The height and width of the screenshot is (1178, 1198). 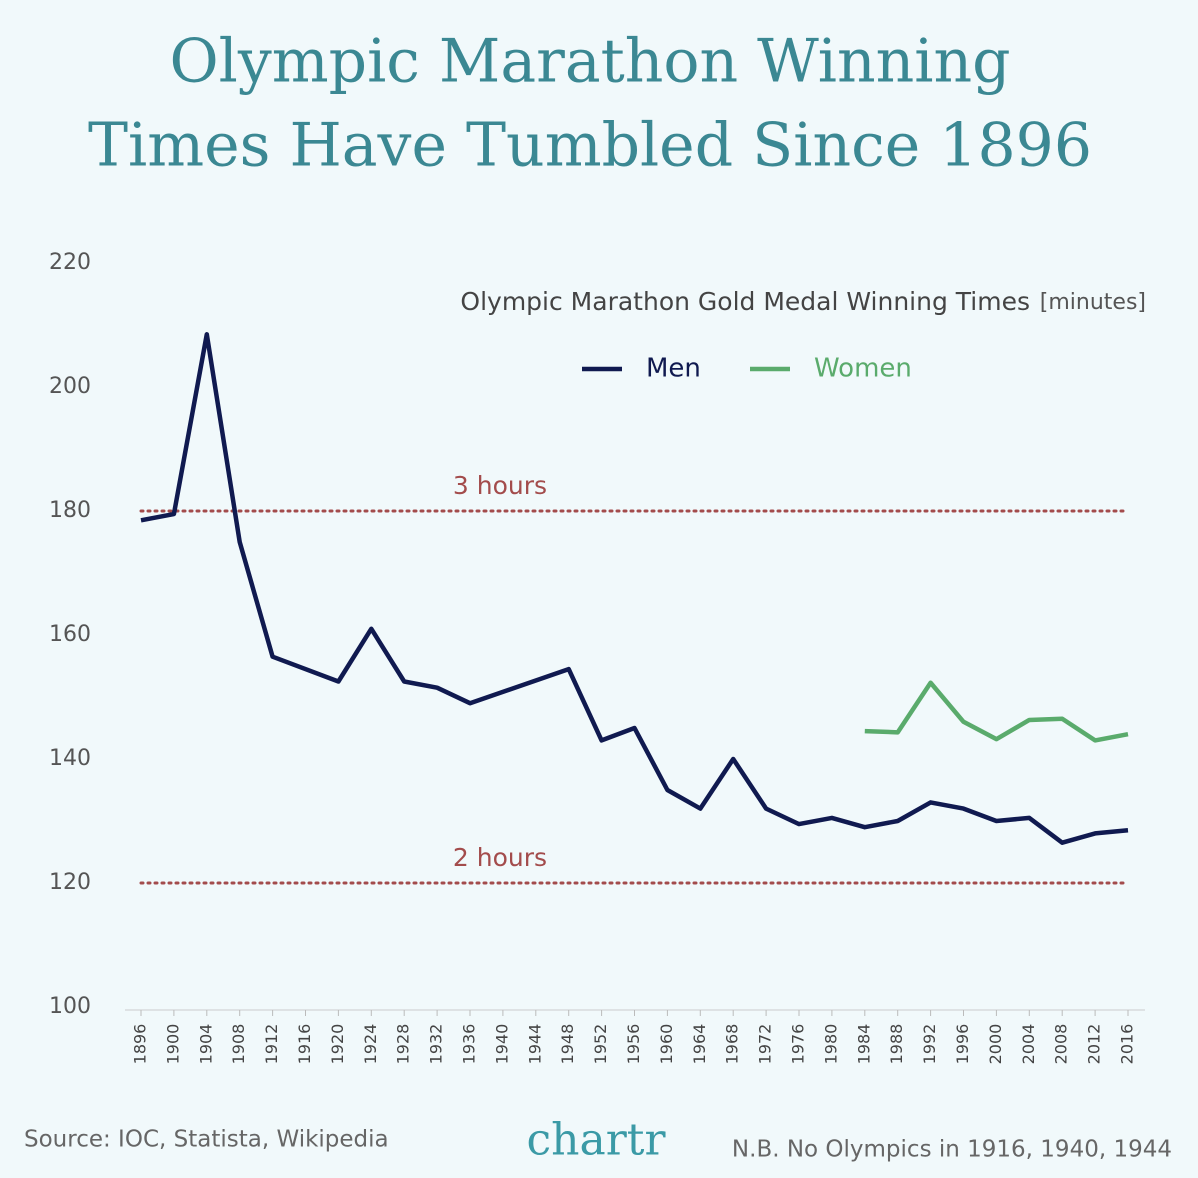 What do you see at coordinates (271, 1044) in the screenshot?
I see `x-tick-label: 1912` at bounding box center [271, 1044].